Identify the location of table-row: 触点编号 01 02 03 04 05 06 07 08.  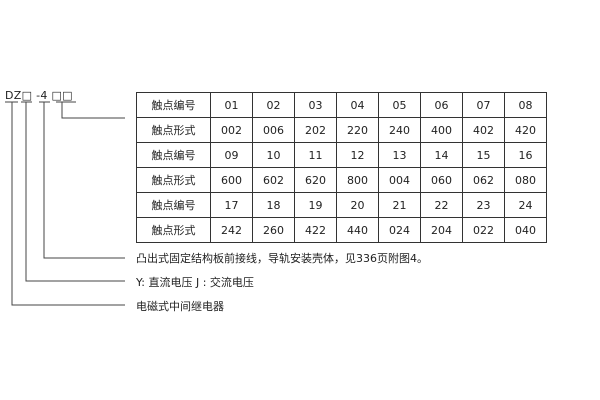
(341, 105).